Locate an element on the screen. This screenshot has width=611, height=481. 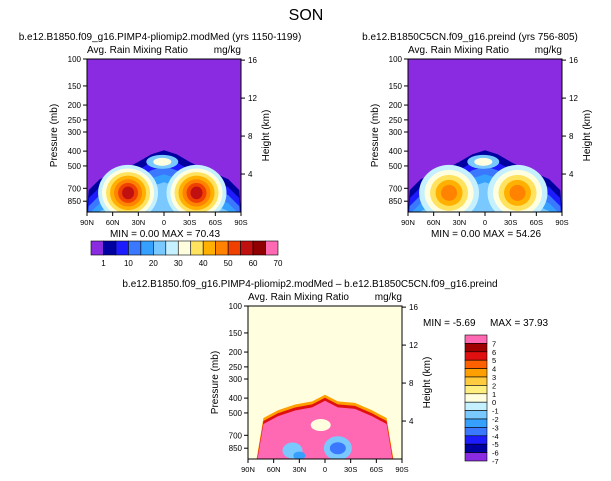
colorbar-sequential: 1 10 20 30 40 50 60 70 is located at coordinates (186, 254).